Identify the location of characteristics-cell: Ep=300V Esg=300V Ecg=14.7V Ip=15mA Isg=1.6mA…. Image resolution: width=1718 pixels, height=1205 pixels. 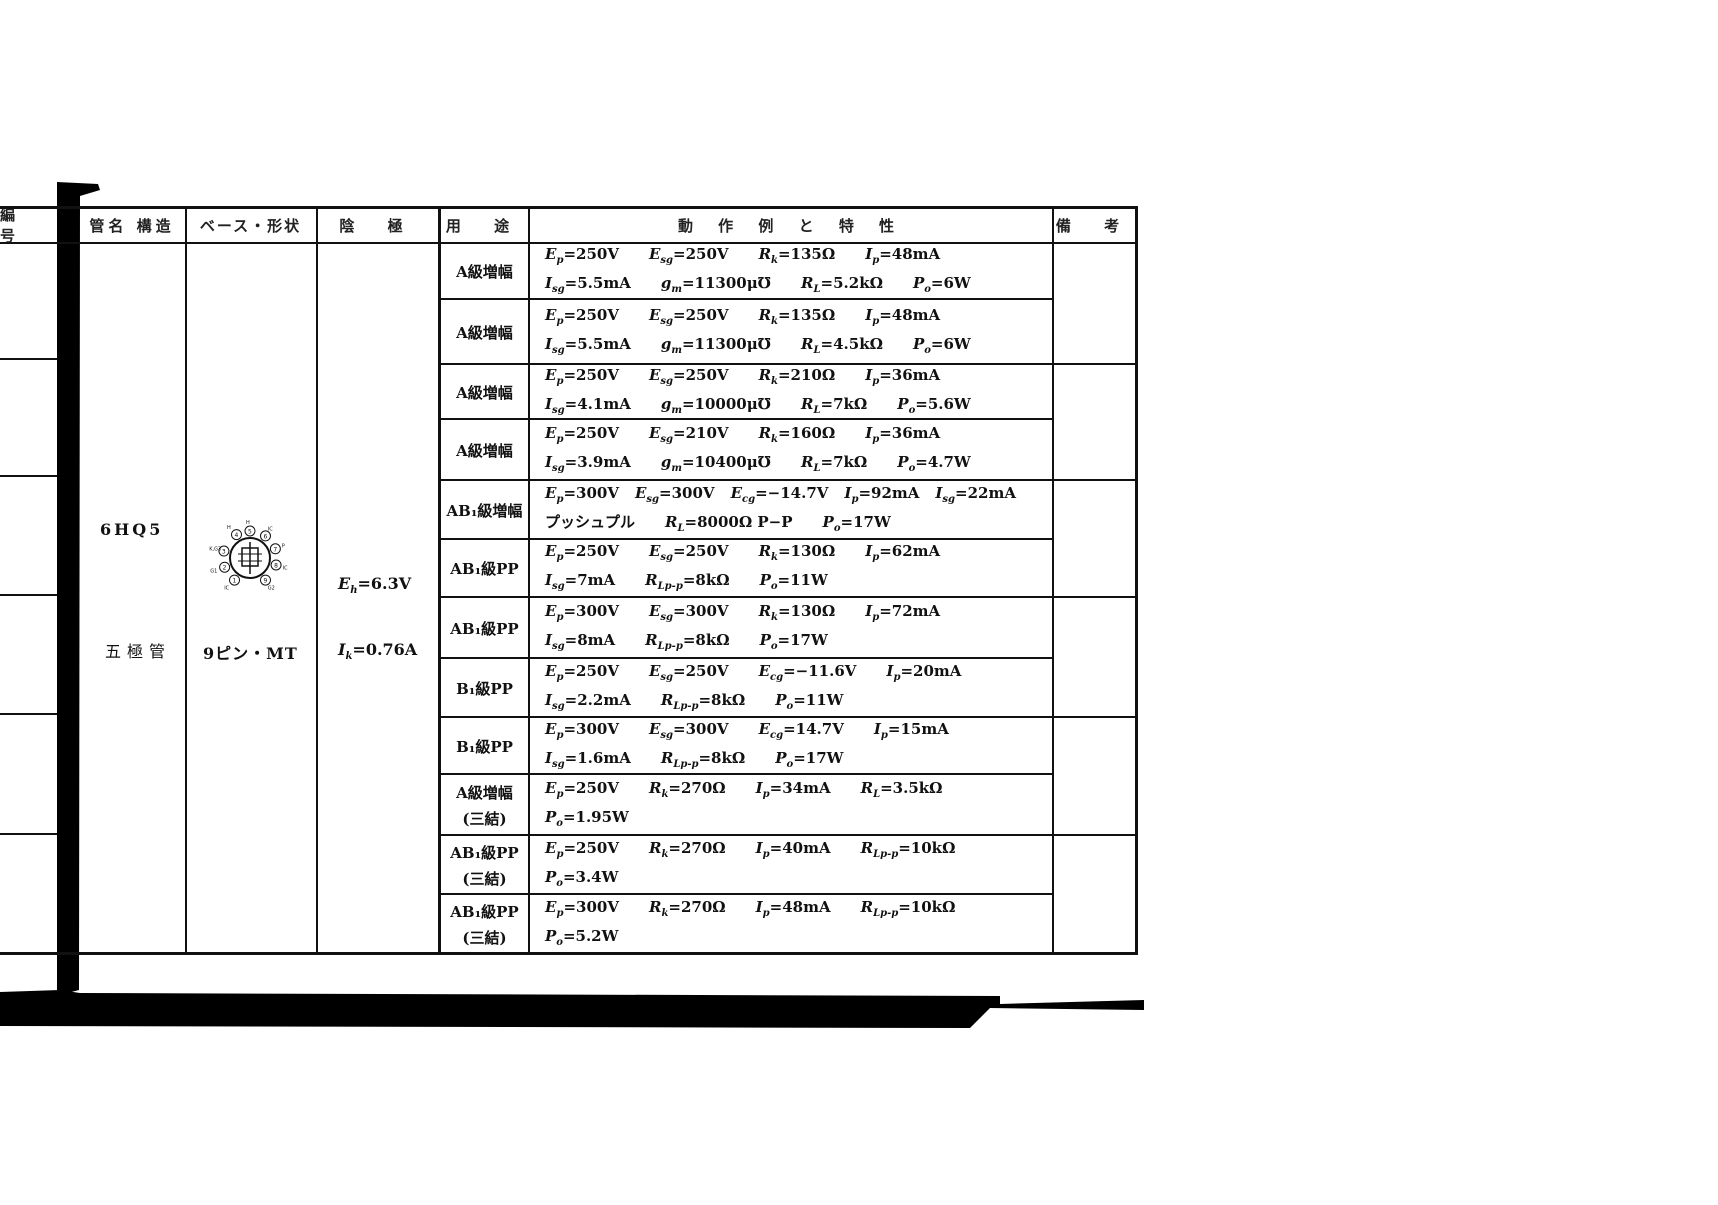
(797, 746).